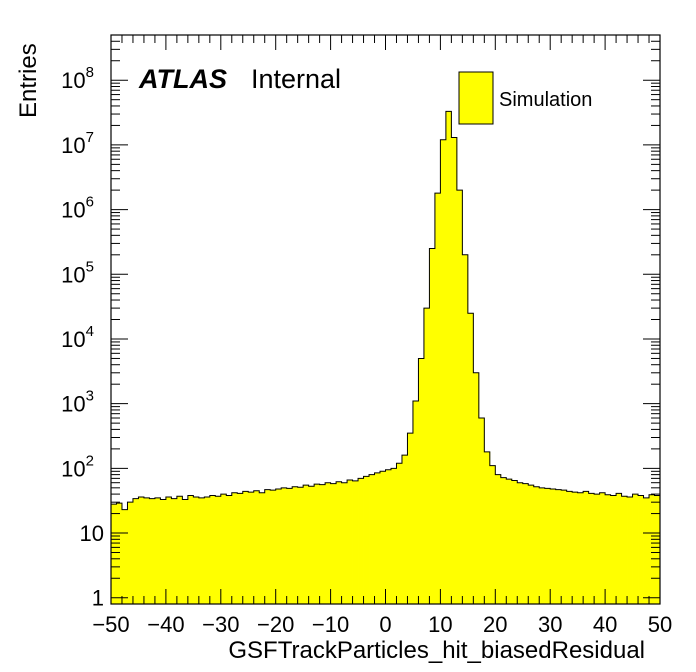 The width and height of the screenshot is (696, 672). Describe the element at coordinates (77, 208) in the screenshot. I see `y-tick-label: 10⁶` at that location.